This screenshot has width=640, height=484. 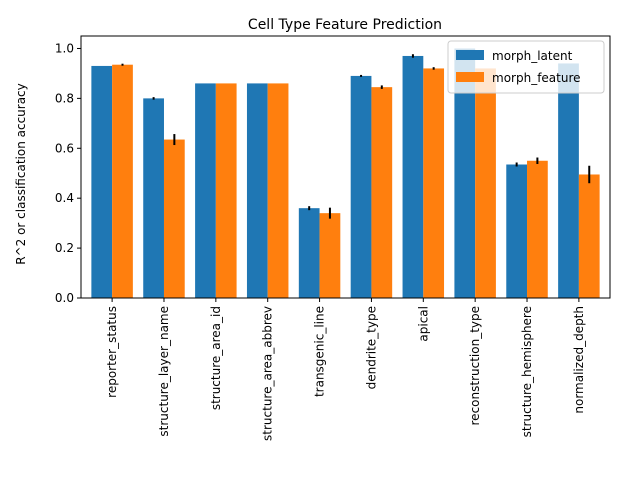 What do you see at coordinates (579, 360) in the screenshot?
I see `x-tick-label-9: normalized_depth` at bounding box center [579, 360].